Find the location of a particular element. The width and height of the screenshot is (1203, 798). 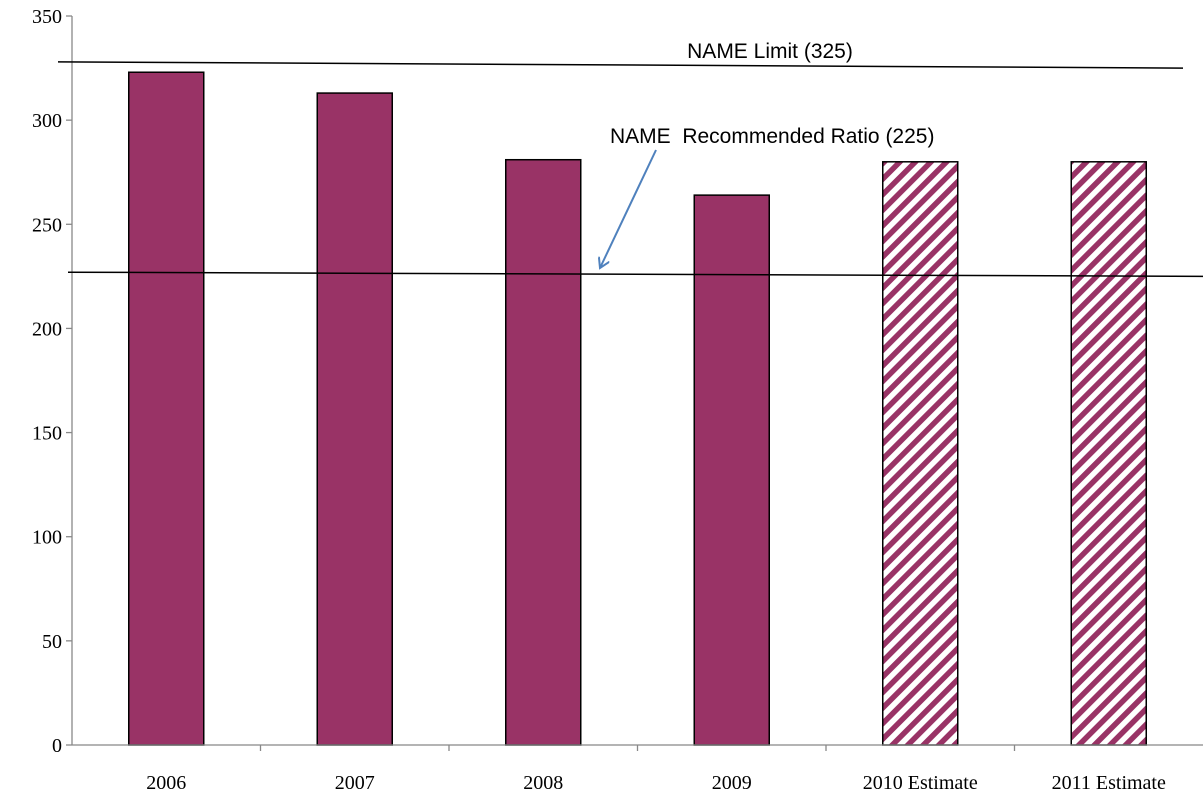

bar-2009 is located at coordinates (731, 470).